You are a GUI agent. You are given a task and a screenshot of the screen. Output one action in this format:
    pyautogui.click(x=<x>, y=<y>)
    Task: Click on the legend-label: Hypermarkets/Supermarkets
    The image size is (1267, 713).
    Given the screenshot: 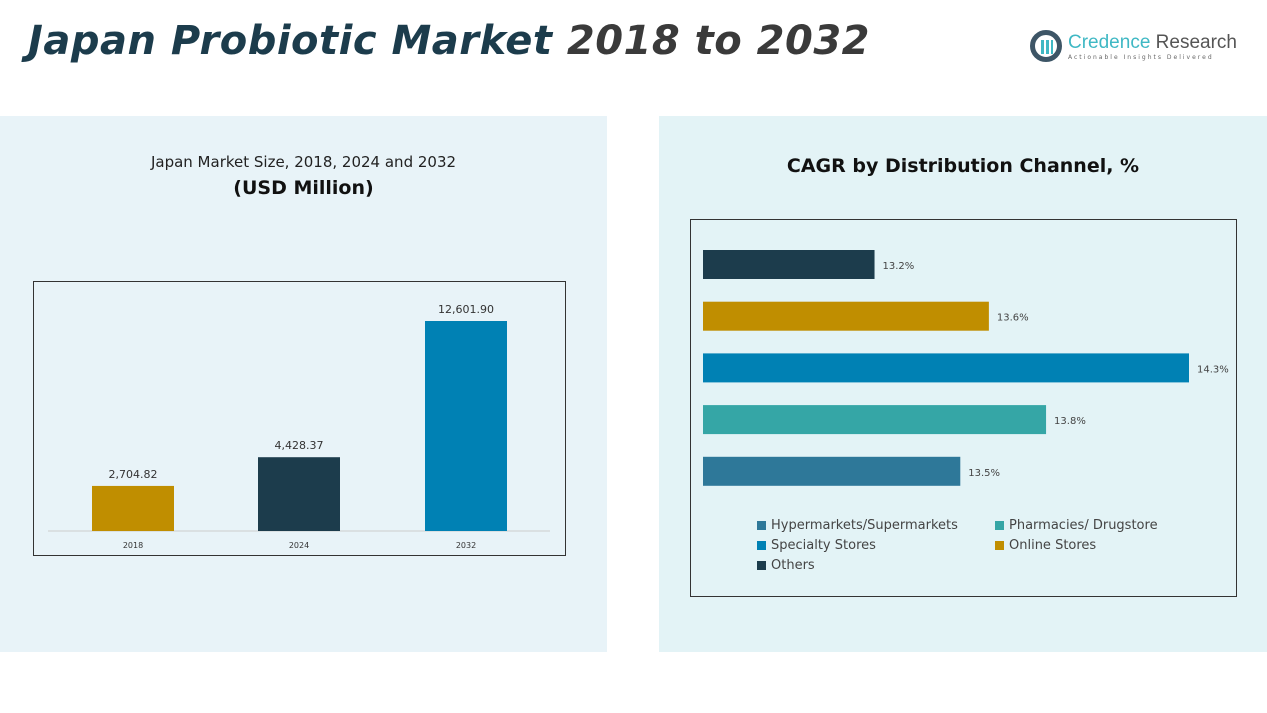 What is the action you would take?
    pyautogui.click(x=864, y=525)
    